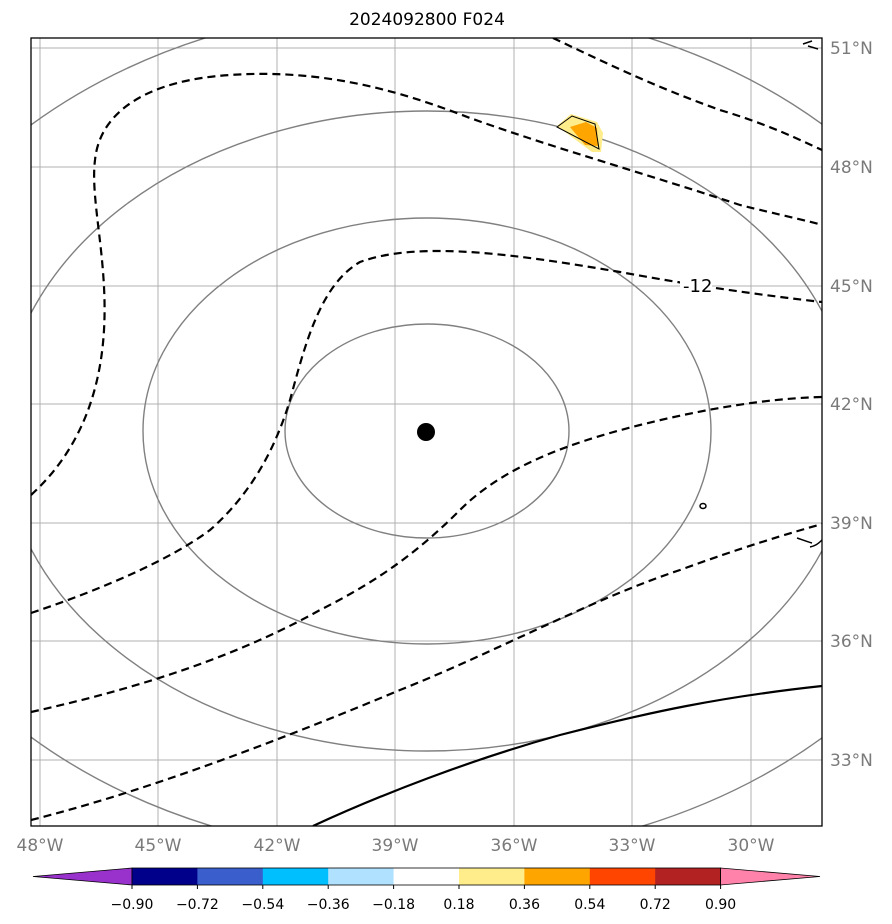 Image resolution: width=892 pixels, height=924 pixels. Describe the element at coordinates (579, 133) in the screenshot. I see `shaded-feature` at that location.